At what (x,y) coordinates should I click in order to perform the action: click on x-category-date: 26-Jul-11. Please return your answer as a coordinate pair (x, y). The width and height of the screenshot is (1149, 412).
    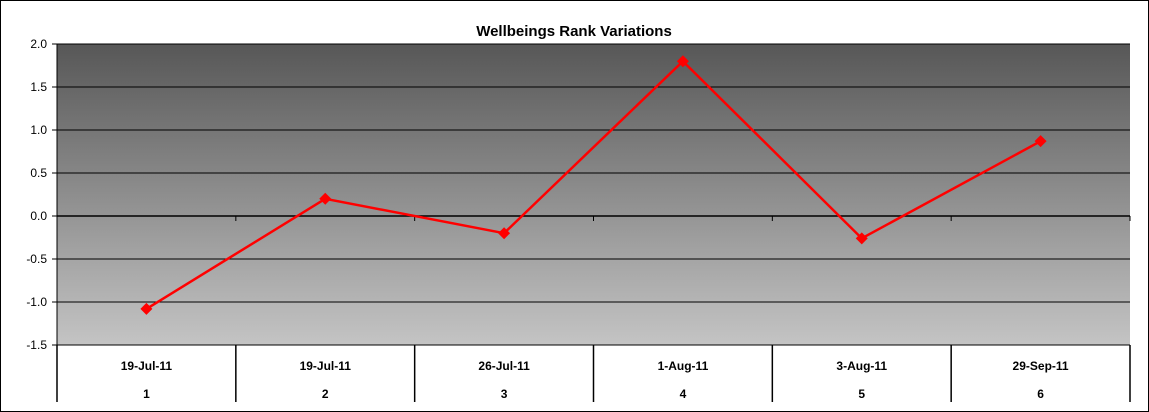
    Looking at the image, I should click on (504, 366).